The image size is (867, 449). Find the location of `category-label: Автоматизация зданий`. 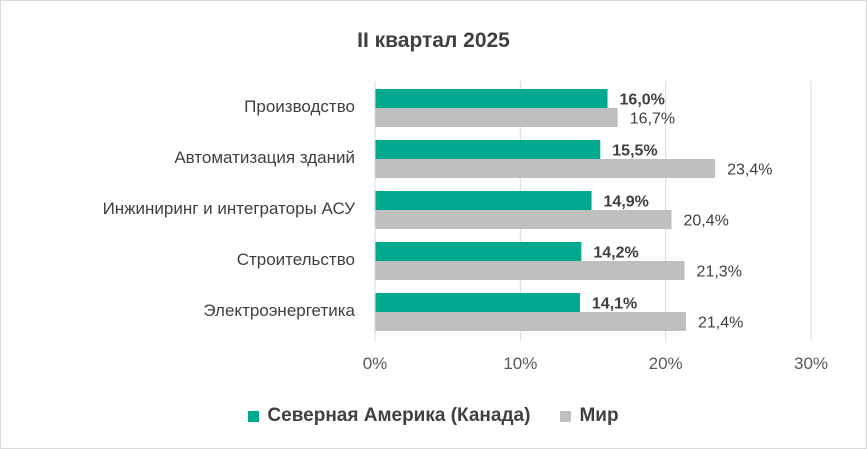

category-label: Автоматизация зданий is located at coordinates (264, 157).